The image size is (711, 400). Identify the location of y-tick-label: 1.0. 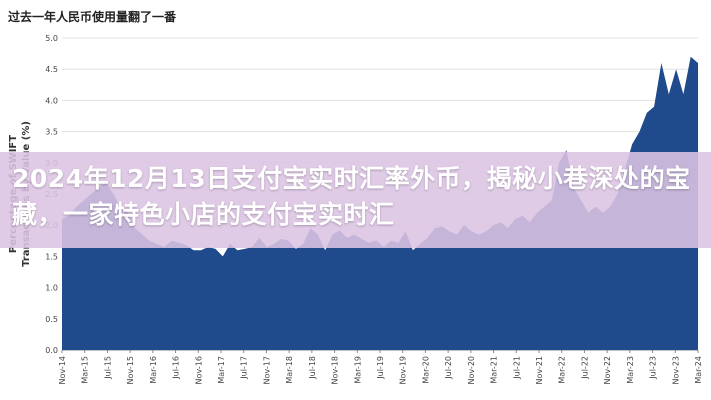
(51, 288).